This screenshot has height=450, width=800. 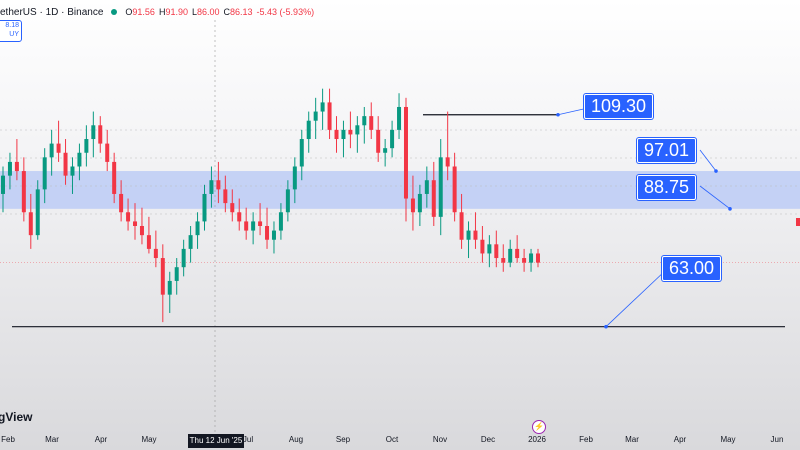 I want to click on time-label: Jul, so click(x=248, y=439).